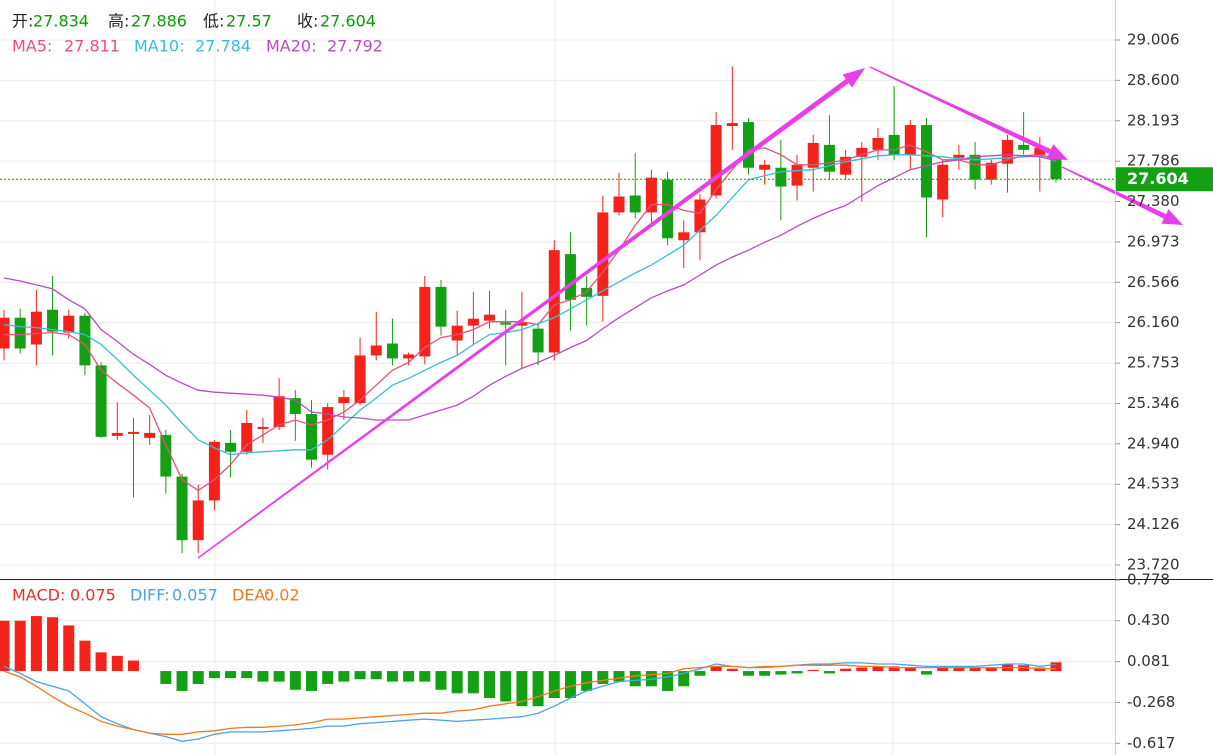 Image resolution: width=1213 pixels, height=755 pixels. I want to click on legend-label: MA5:, so click(32, 46).